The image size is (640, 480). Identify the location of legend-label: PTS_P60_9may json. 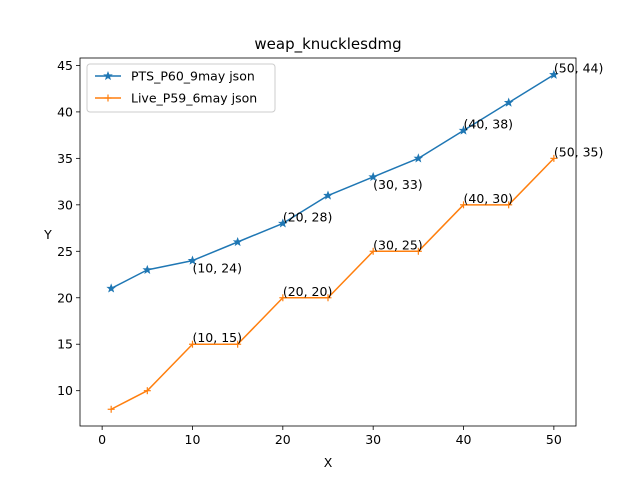
(193, 76).